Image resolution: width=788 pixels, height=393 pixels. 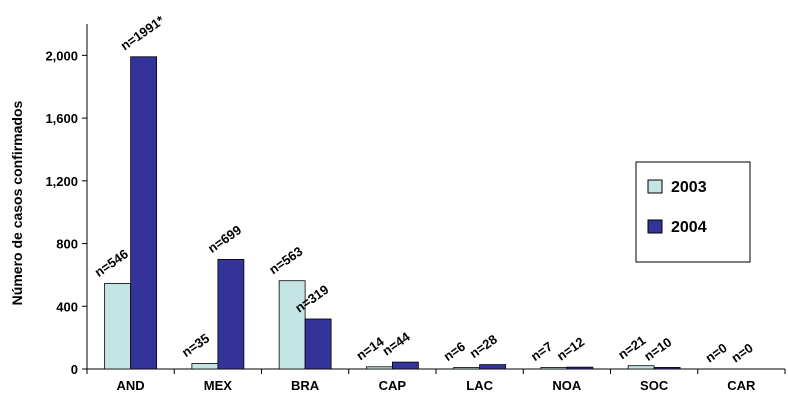 What do you see at coordinates (292, 325) in the screenshot?
I see `bar-2003-bra` at bounding box center [292, 325].